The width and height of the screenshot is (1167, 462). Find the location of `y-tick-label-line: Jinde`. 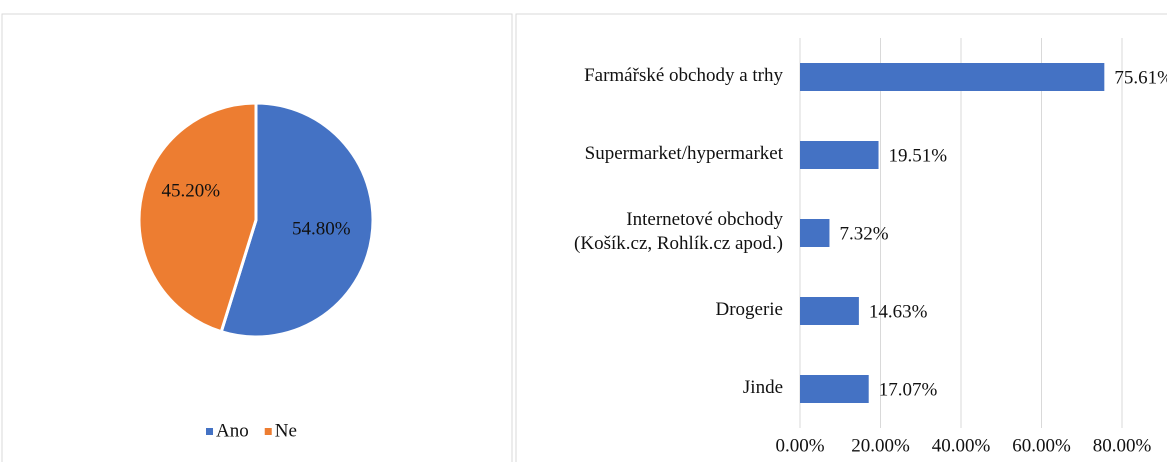

y-tick-label-line: Jinde is located at coordinates (763, 387).